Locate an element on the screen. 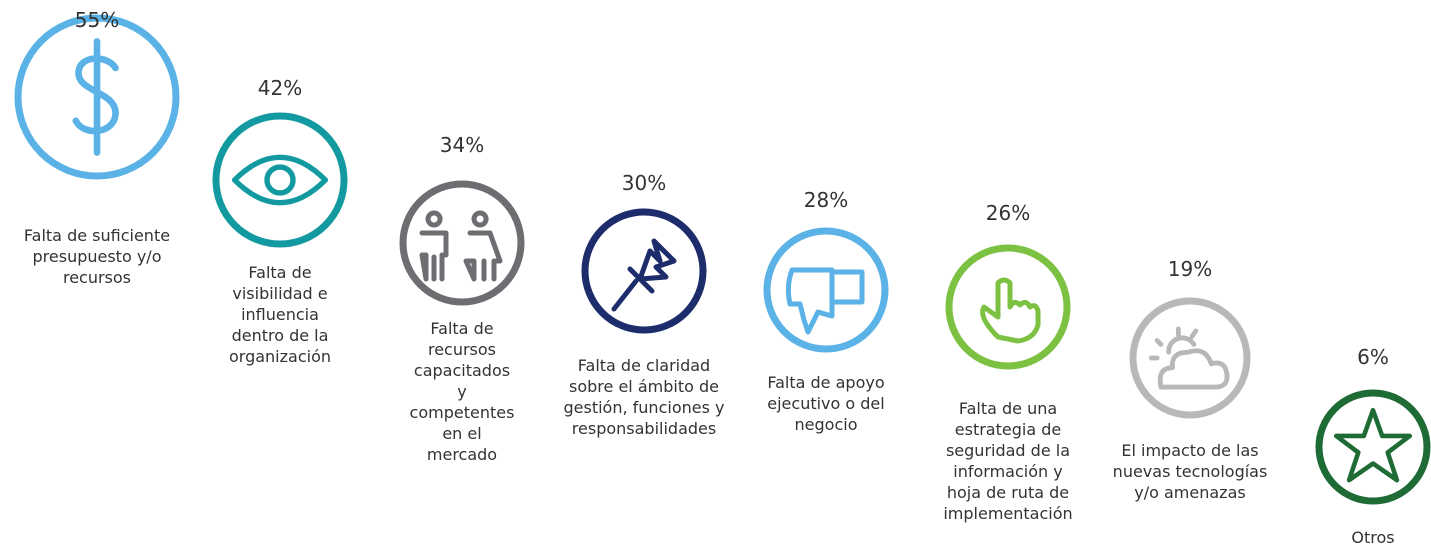 The image size is (1431, 552). percent-label: 34% is located at coordinates (462, 145).